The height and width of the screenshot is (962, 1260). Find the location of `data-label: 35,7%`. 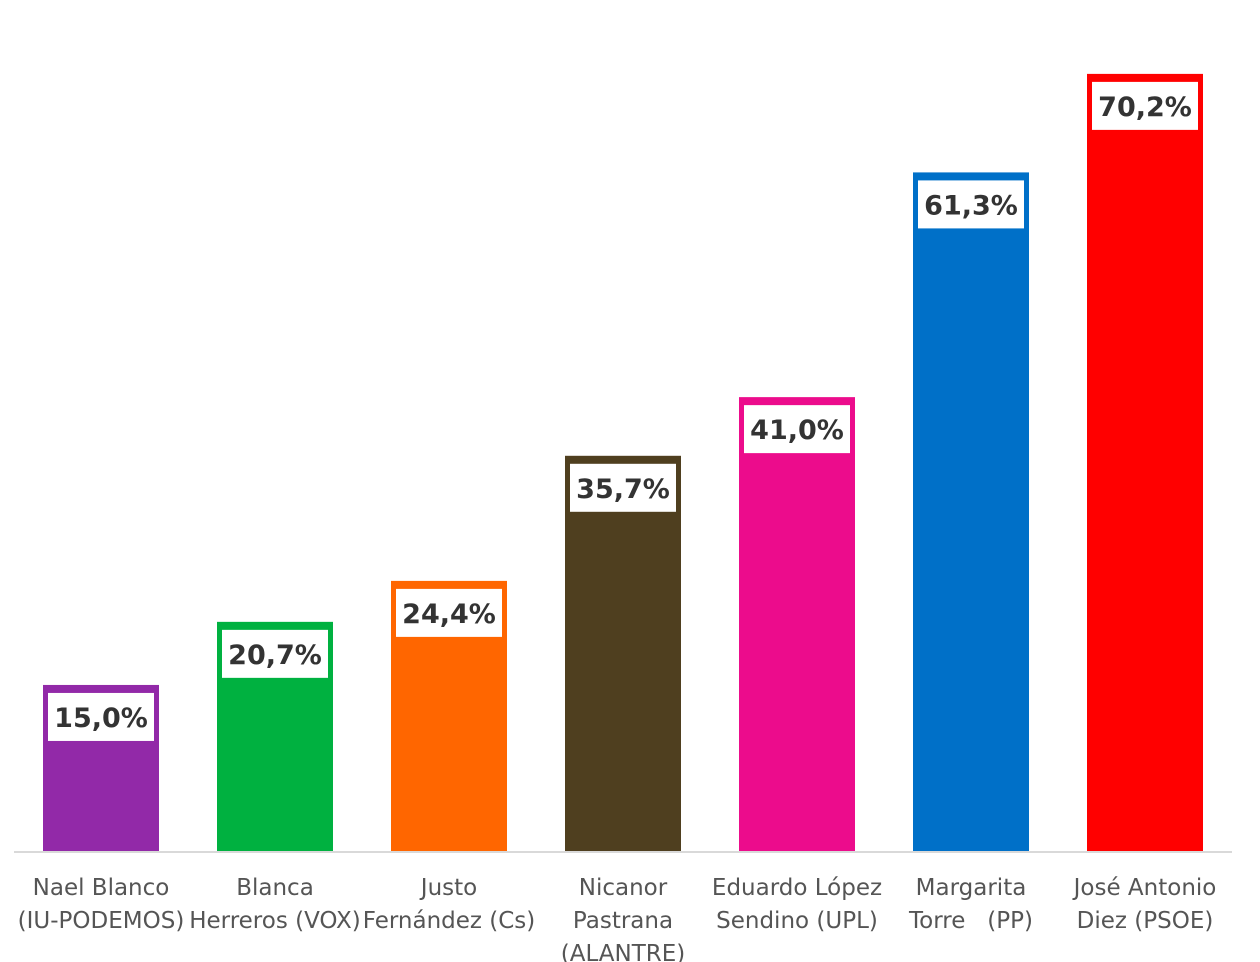

data-label: 35,7% is located at coordinates (623, 489).